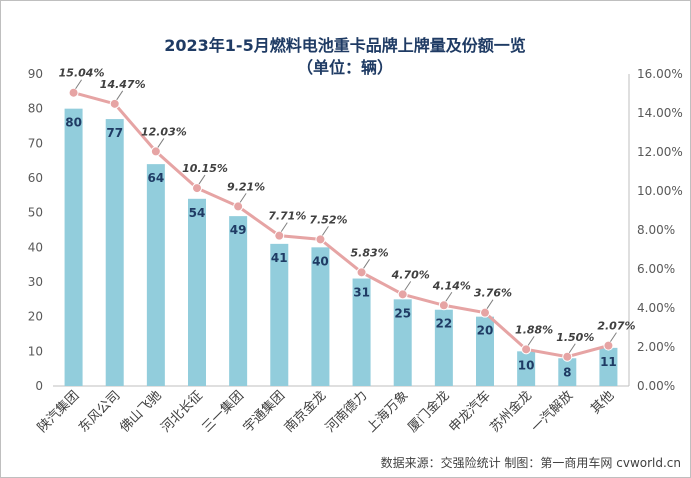 The width and height of the screenshot is (691, 478). Describe the element at coordinates (656, 386) in the screenshot. I see `right-tick-label: 0.00%` at that location.